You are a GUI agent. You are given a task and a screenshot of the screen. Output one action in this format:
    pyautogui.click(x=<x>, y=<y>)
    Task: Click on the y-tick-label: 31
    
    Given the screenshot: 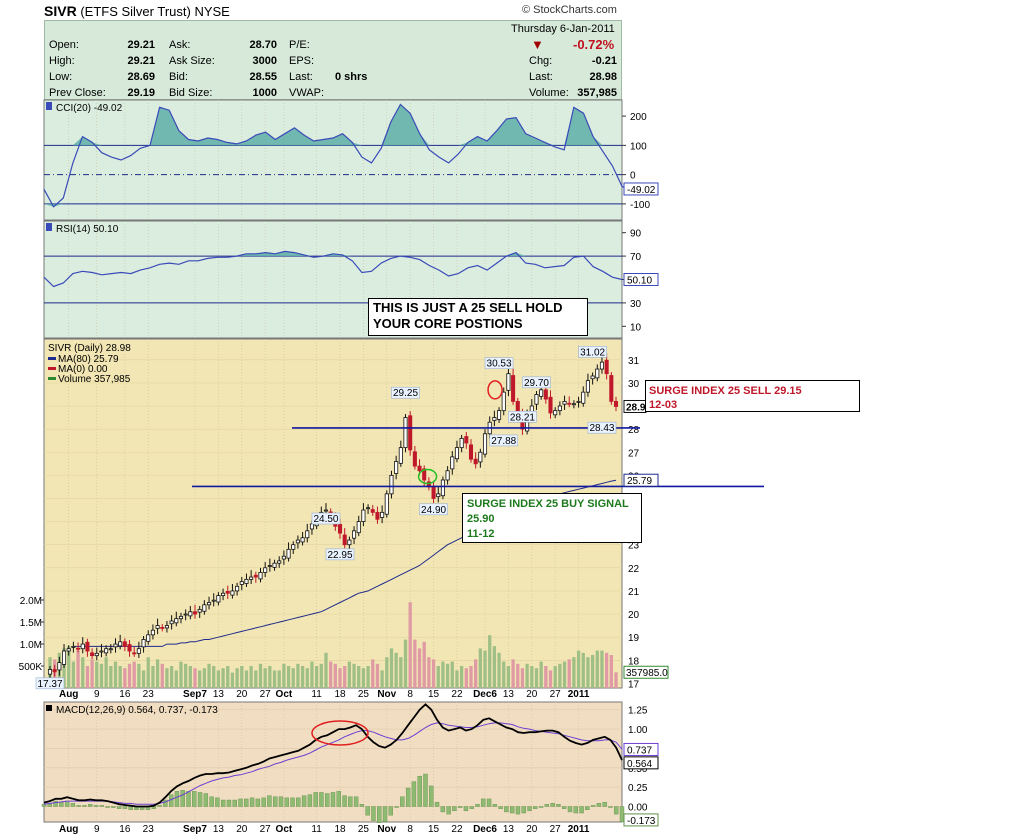 What is the action you would take?
    pyautogui.click(x=634, y=361)
    